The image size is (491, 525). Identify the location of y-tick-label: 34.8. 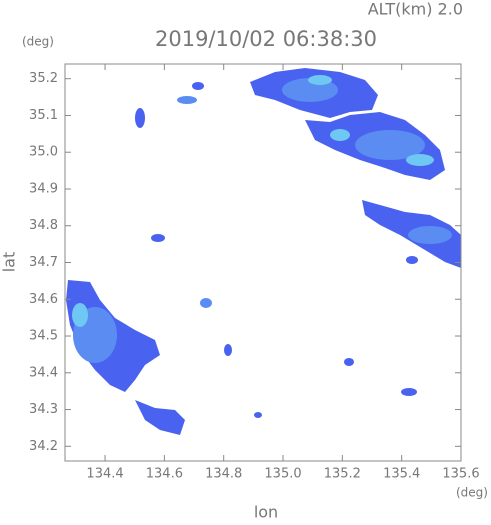
(43, 225).